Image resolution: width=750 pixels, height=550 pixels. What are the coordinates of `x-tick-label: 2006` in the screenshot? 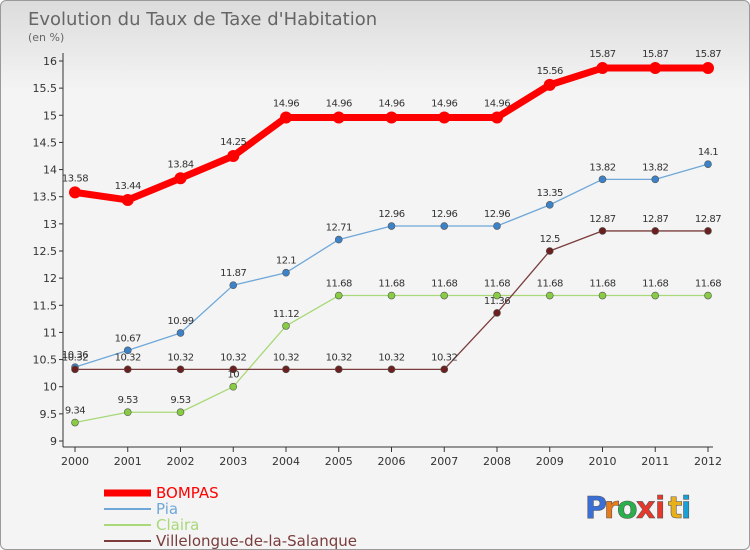 It's located at (392, 461).